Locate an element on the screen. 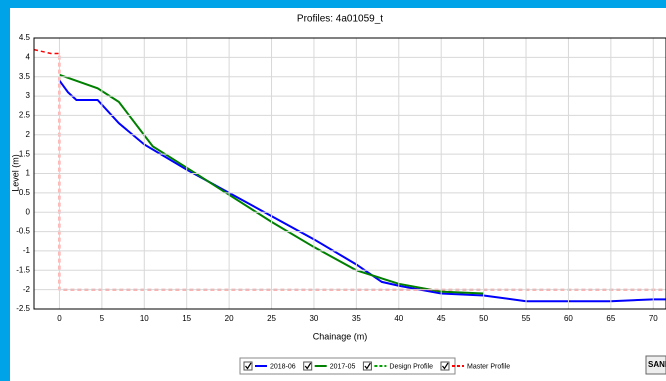  x-tick-label: 0 is located at coordinates (59, 318).